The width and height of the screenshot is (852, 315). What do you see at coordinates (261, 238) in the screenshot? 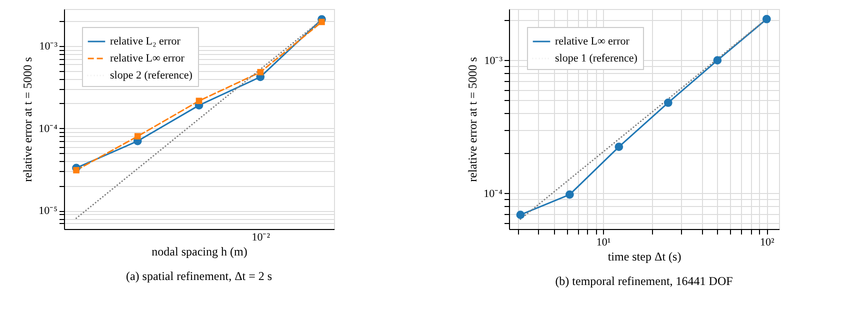
I see `x-tick-label: 10⁻²` at bounding box center [261, 238].